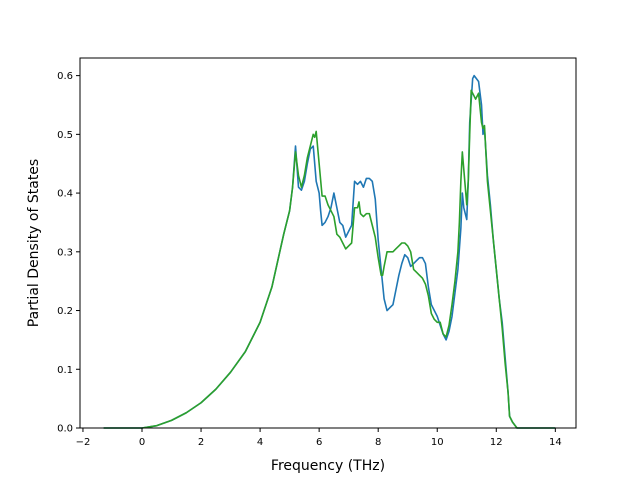 The image size is (640, 480). I want to click on x-tick-label: 8, so click(378, 442).